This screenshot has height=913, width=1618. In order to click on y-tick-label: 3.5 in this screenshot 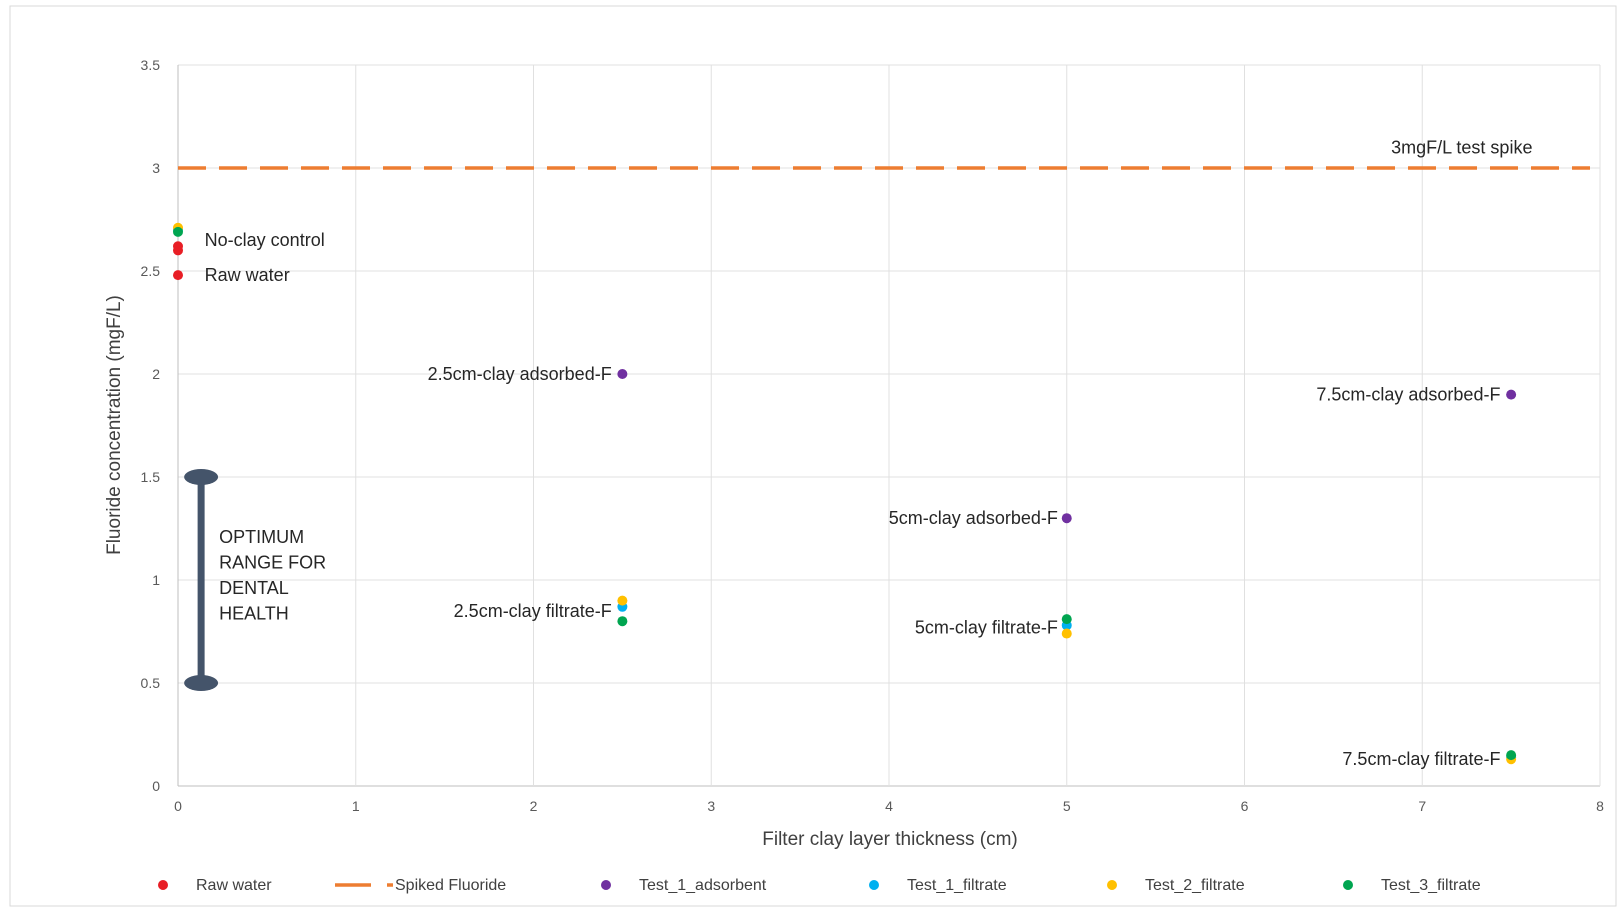, I will do `click(151, 65)`.